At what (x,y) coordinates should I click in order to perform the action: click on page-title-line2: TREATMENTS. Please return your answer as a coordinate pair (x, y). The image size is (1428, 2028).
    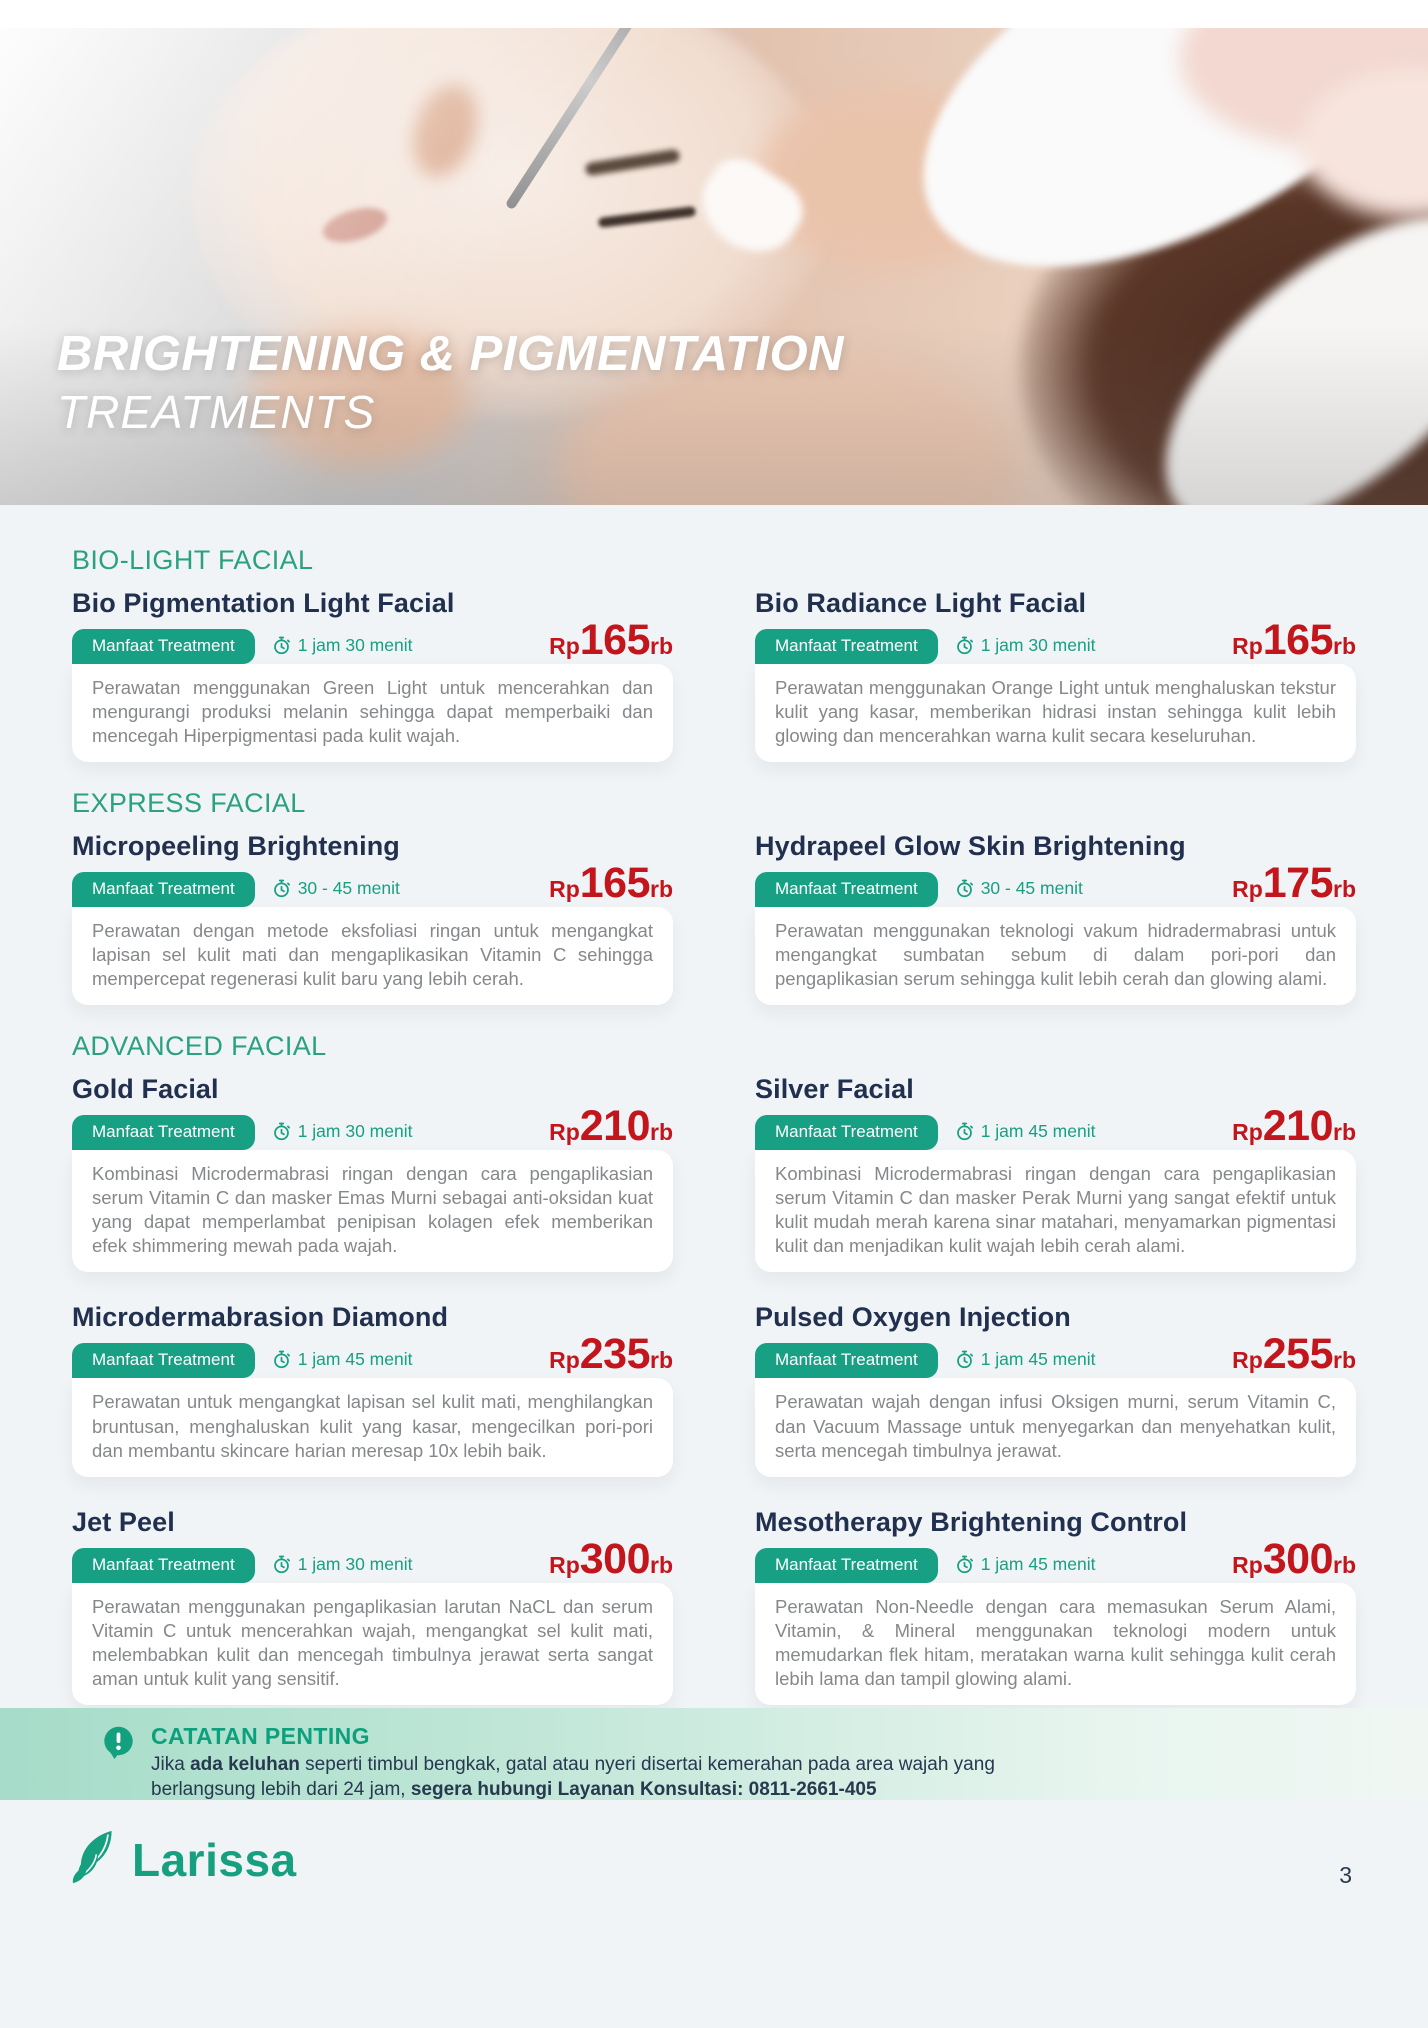
    Looking at the image, I should click on (216, 411).